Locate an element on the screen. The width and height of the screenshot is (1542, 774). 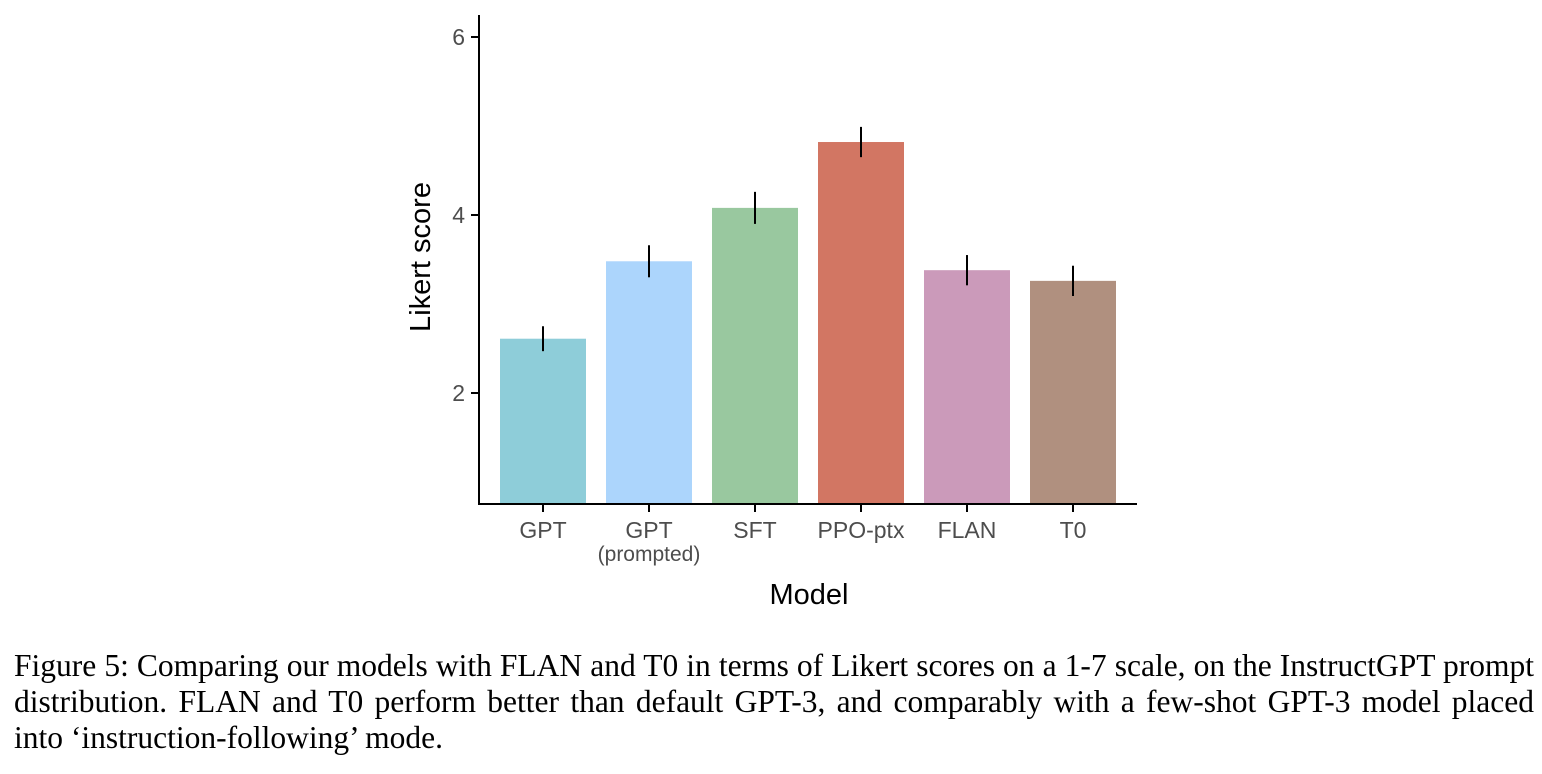
x-ticks-group: GPT GPT(prompted)SFT PPO-ptx FLAN T0 is located at coordinates (802, 535).